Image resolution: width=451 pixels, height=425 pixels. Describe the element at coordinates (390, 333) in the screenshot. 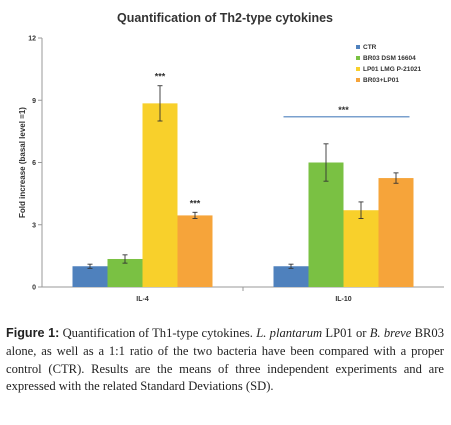

I see `caption-species-2: B. breve` at that location.